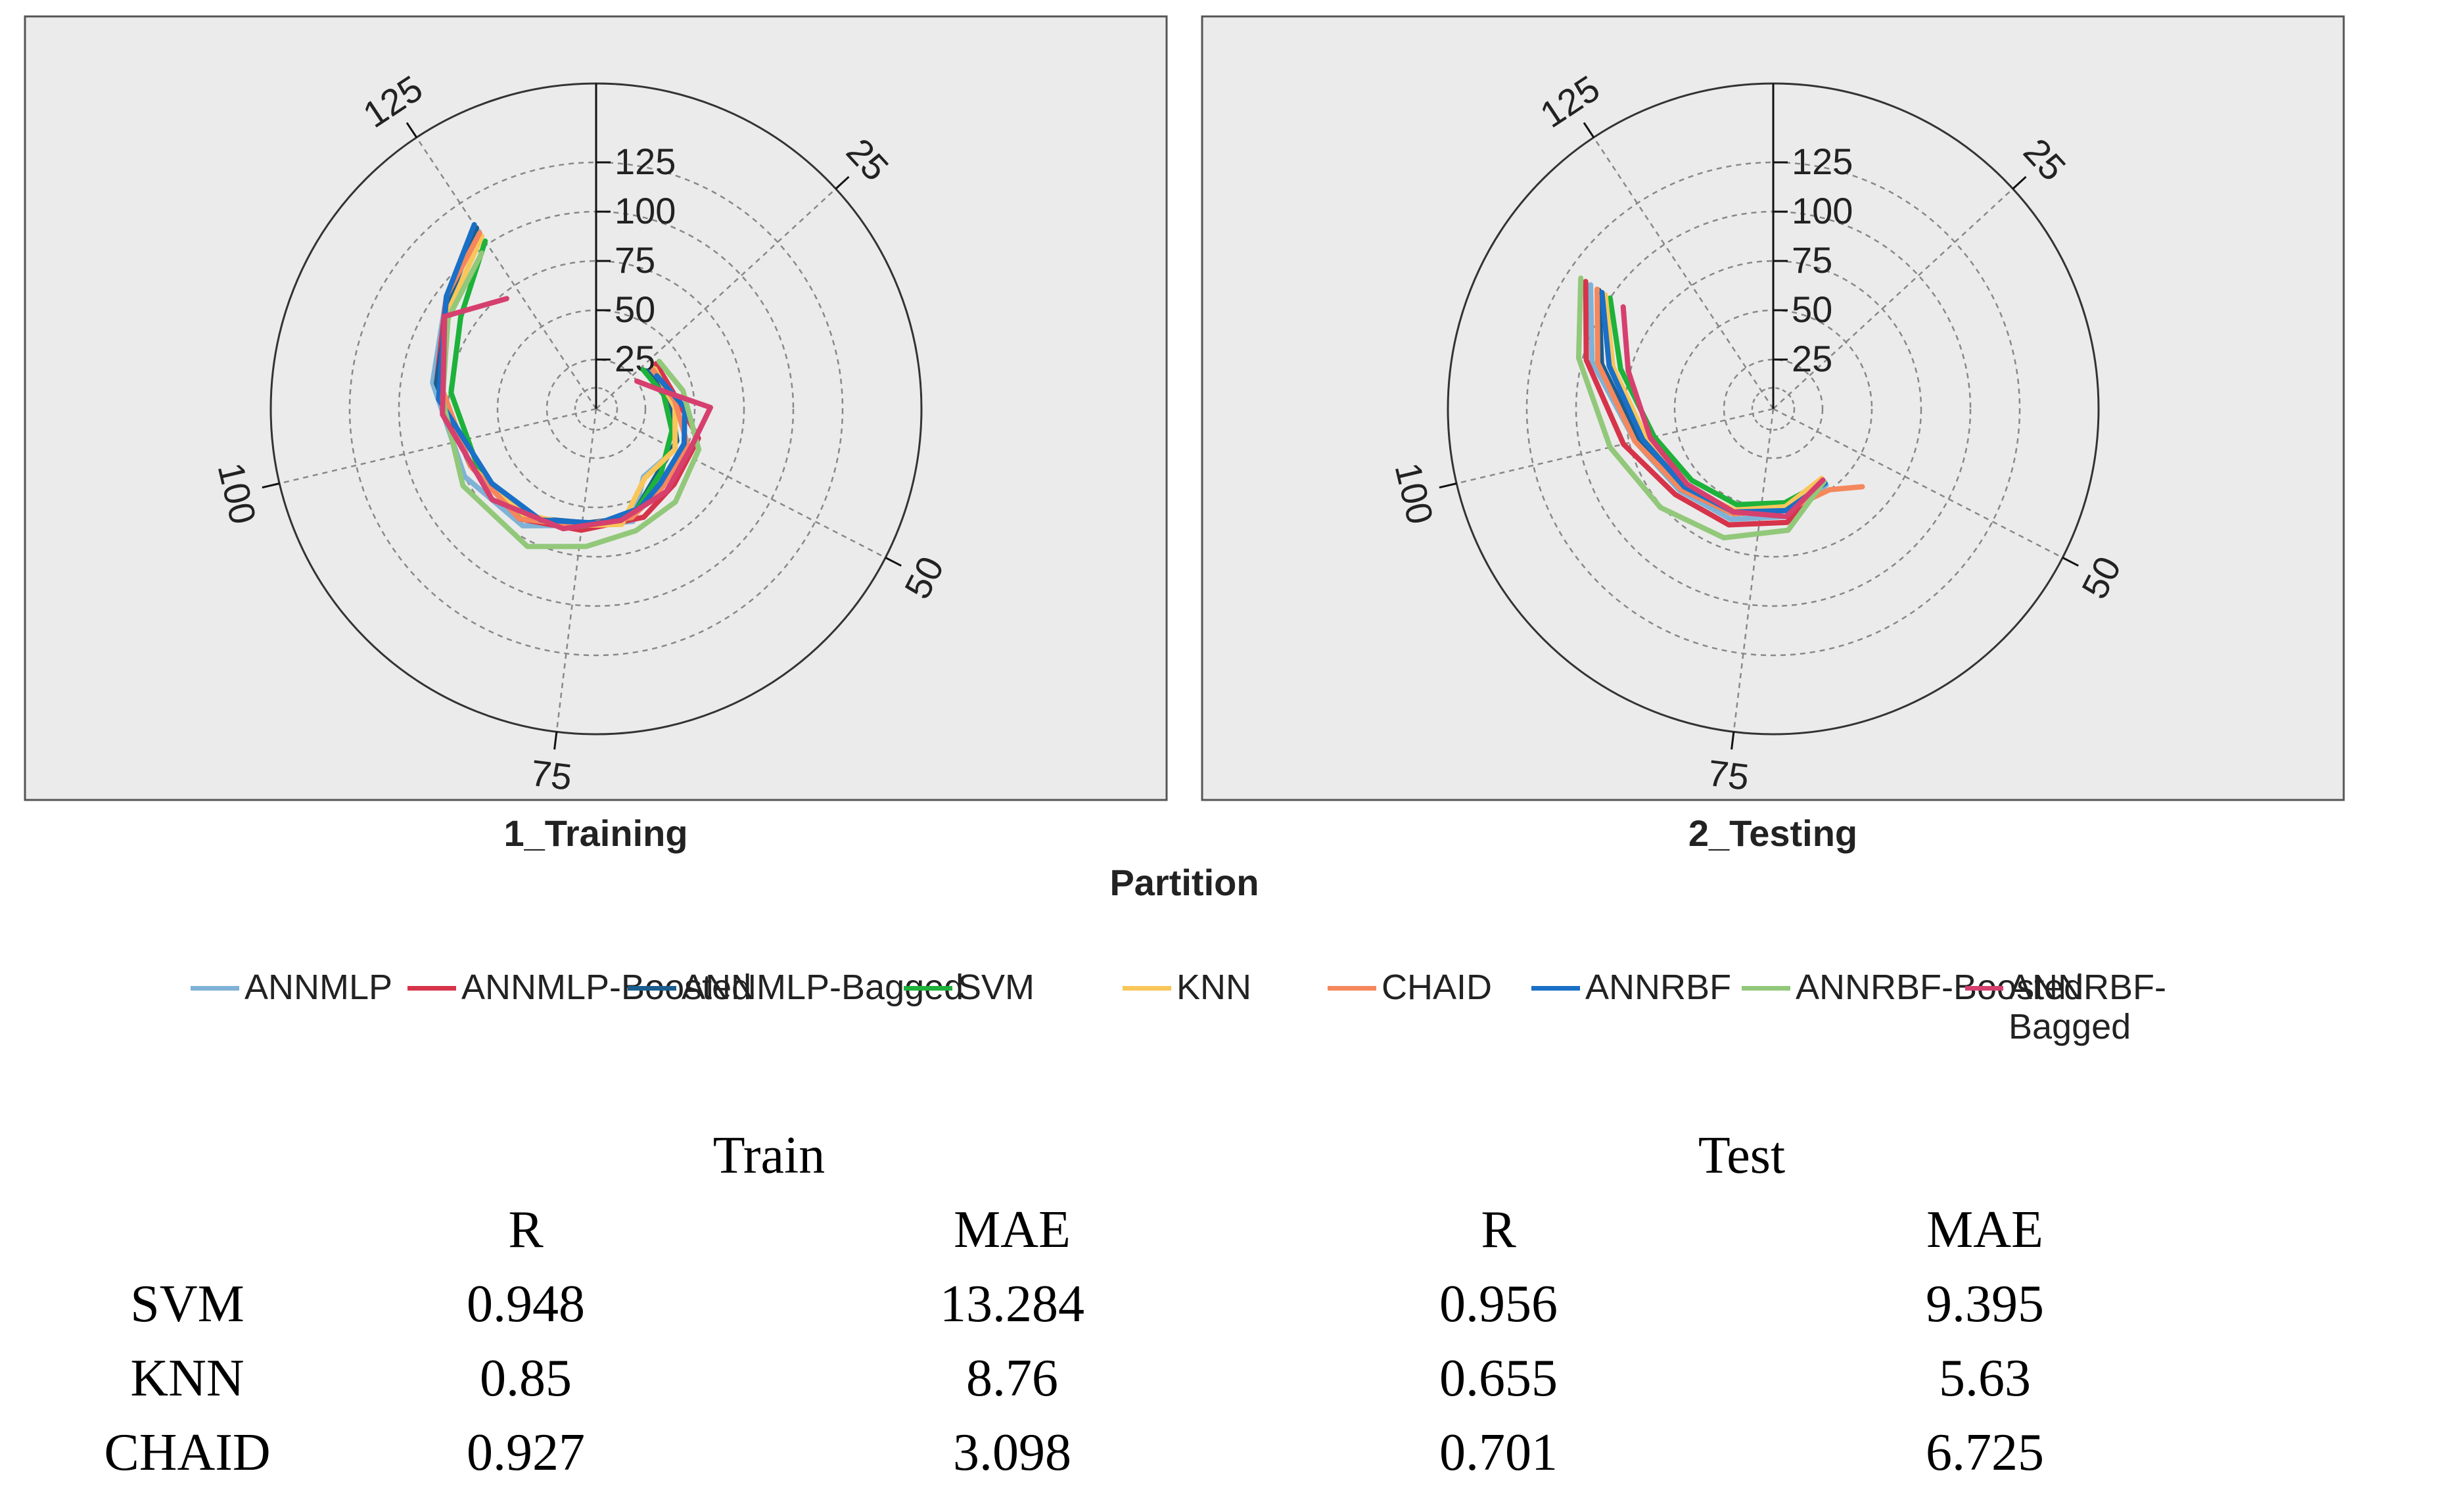 Image resolution: width=2464 pixels, height=1500 pixels. Describe the element at coordinates (928, 989) in the screenshot. I see `legend-swatch-svm` at that location.